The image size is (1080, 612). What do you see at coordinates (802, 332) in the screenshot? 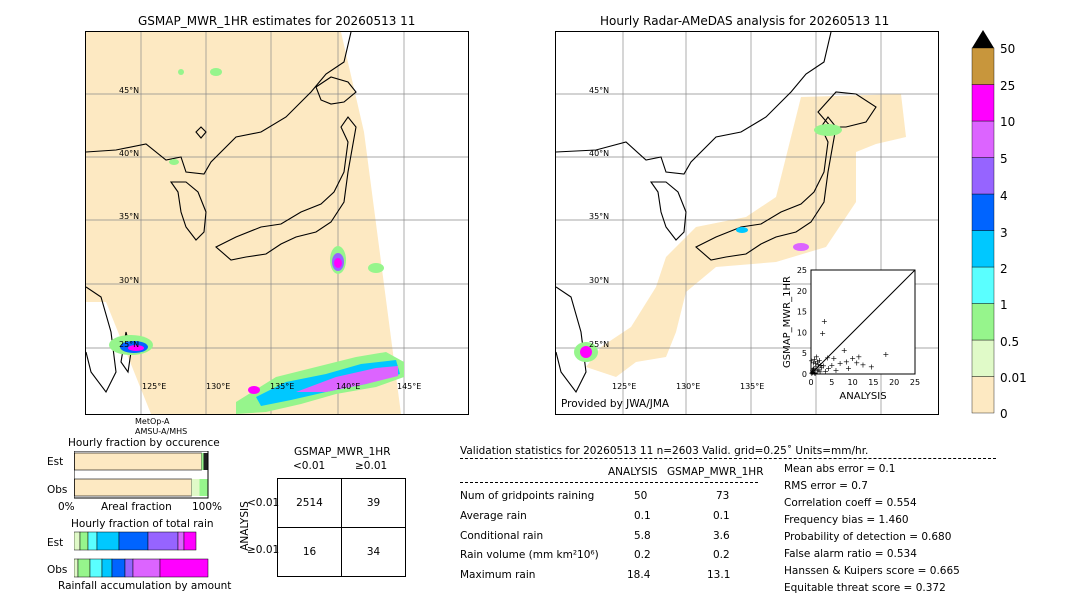
I see `scatter-y-tick-label: 10` at bounding box center [802, 332].